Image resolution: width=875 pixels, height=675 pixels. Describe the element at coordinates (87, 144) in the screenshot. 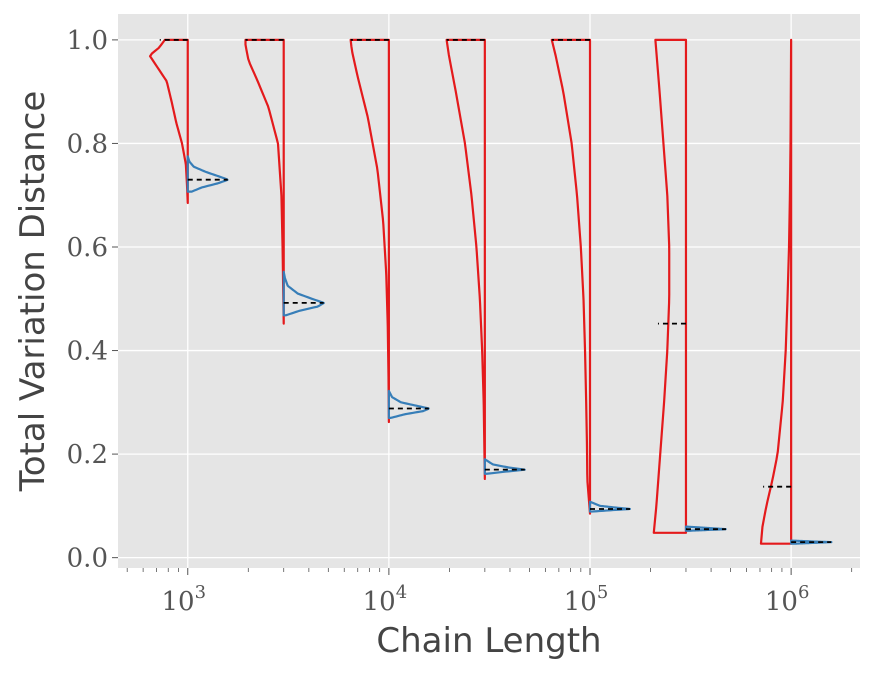

I see `y-tick-label: 0.8` at that location.